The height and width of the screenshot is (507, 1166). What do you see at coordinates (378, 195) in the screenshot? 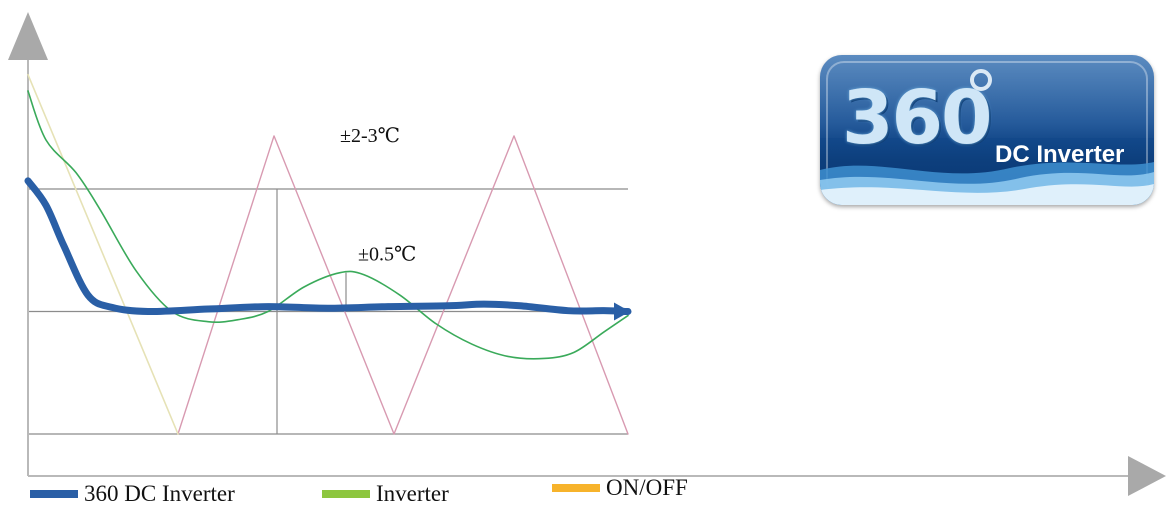
I see `annotations: ±2-3℃ ±0.5℃` at bounding box center [378, 195].